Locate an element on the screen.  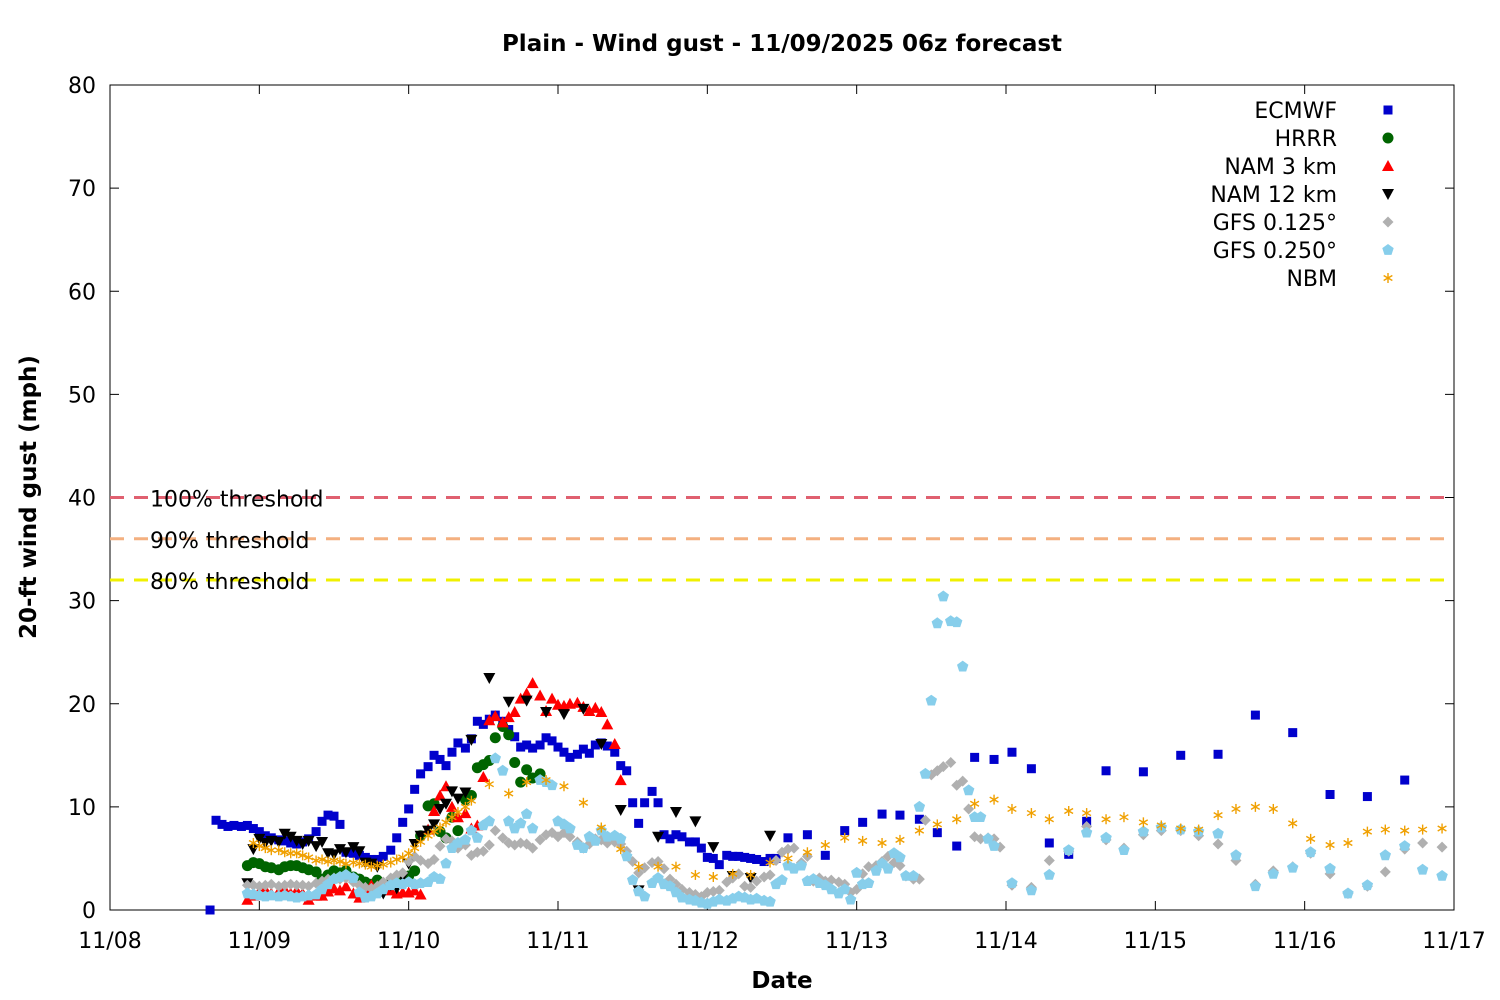
legend-label: NAM 12 km is located at coordinates (1273, 195).